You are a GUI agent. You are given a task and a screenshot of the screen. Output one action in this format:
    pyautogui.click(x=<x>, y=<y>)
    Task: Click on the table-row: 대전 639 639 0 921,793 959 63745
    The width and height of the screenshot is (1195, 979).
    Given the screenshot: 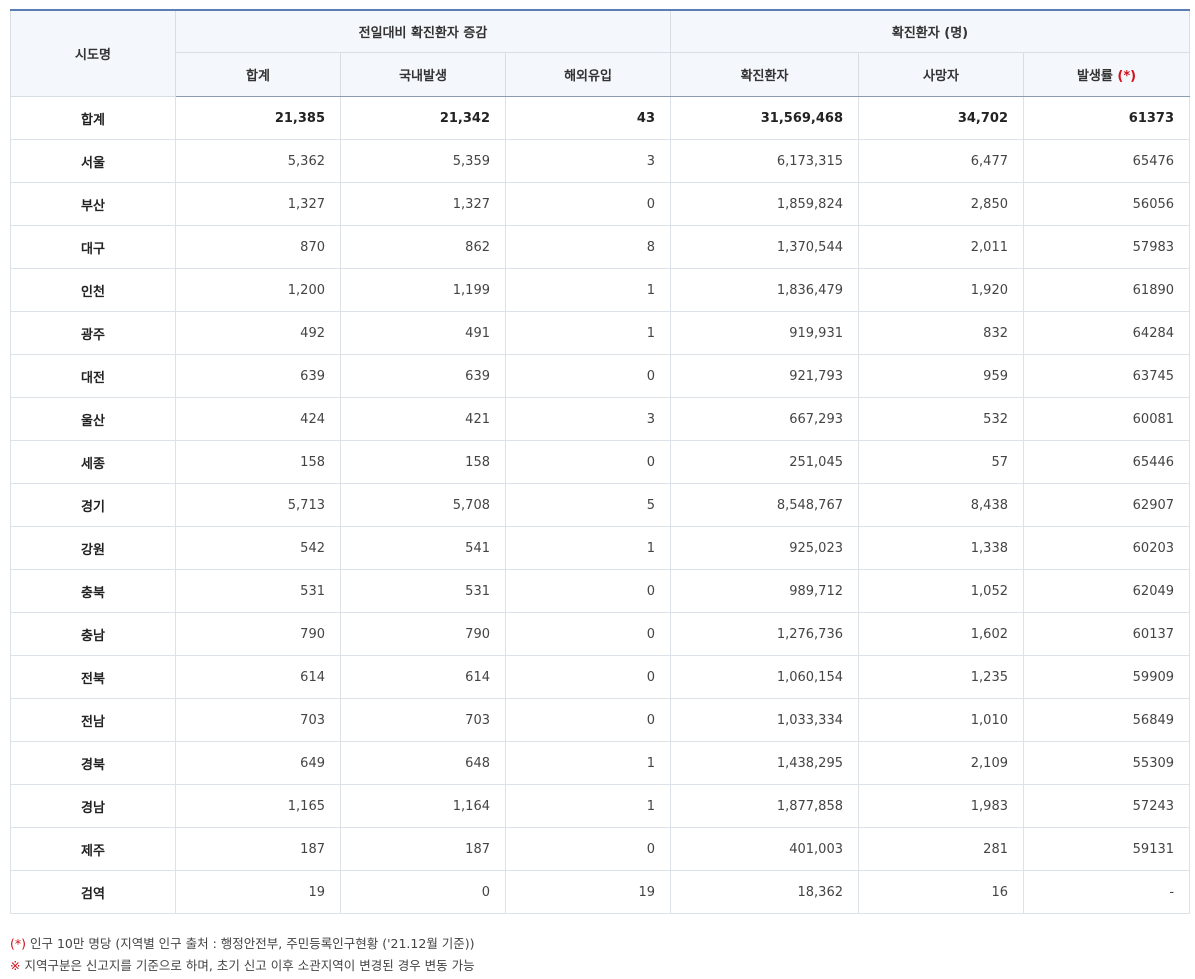 What is the action you would take?
    pyautogui.click(x=600, y=376)
    